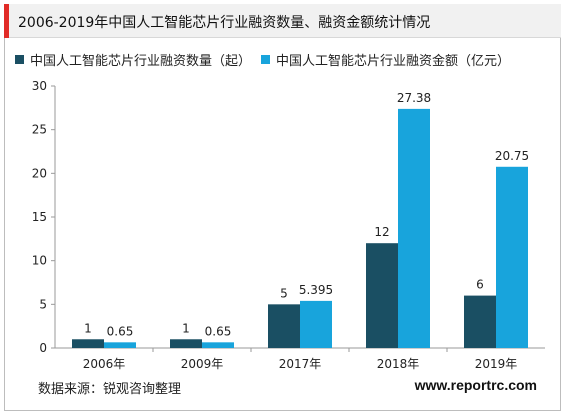 The image size is (567, 417). What do you see at coordinates (141, 61) in the screenshot?
I see `legend-label-count: 中国人工智能芯片行业融资数量（起）` at bounding box center [141, 61].